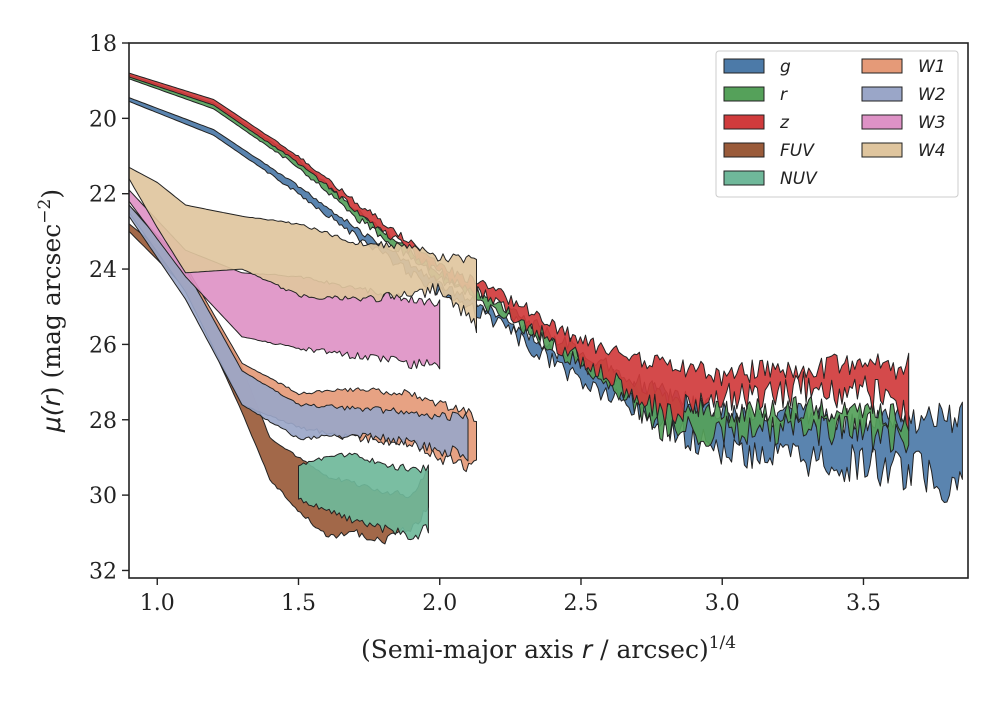 This screenshot has height=705, width=1000. I want to click on legend-swatch-w4, so click(882, 150).